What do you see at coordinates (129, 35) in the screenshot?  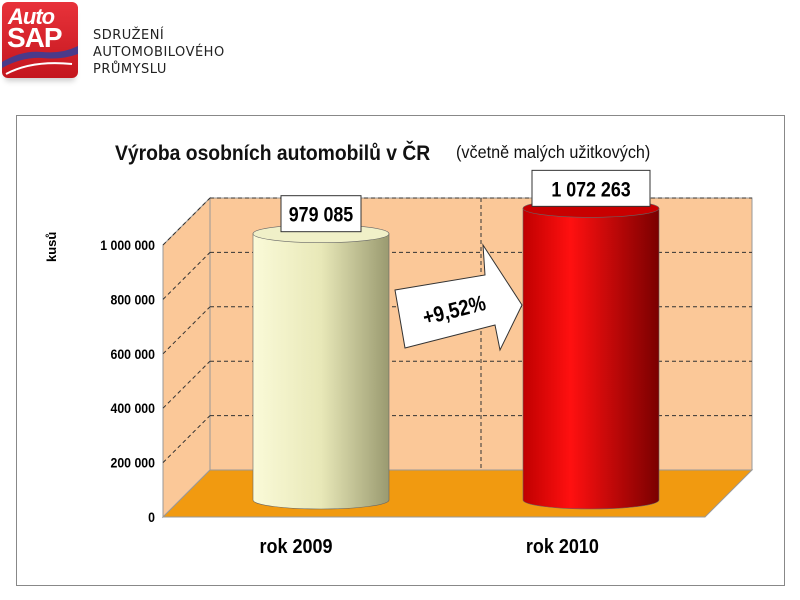 I see `association-line: SDRUŽENÍ` at bounding box center [129, 35].